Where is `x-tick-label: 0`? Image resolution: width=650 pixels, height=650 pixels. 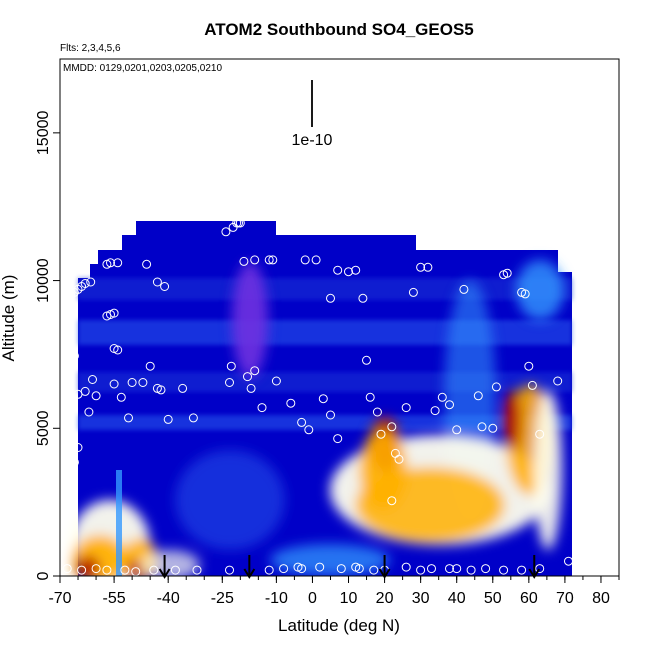 x-tick-label: 0 is located at coordinates (312, 598).